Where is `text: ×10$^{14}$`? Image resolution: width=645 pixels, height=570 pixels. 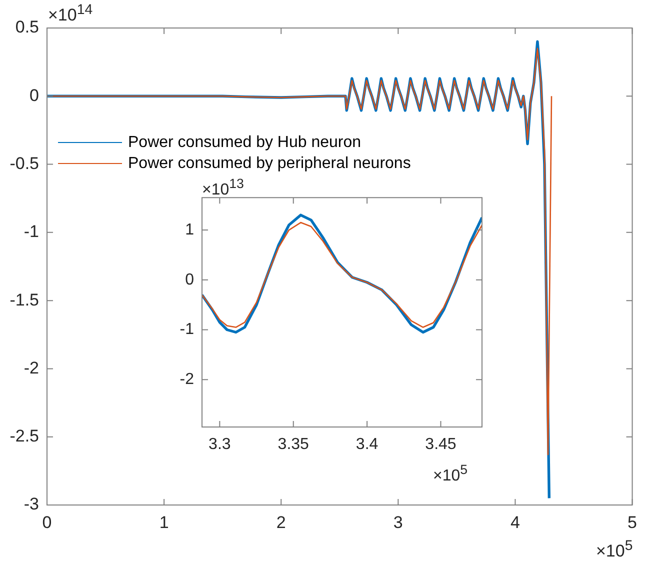 text: ×10$^{14}$ is located at coordinates (70, 14).